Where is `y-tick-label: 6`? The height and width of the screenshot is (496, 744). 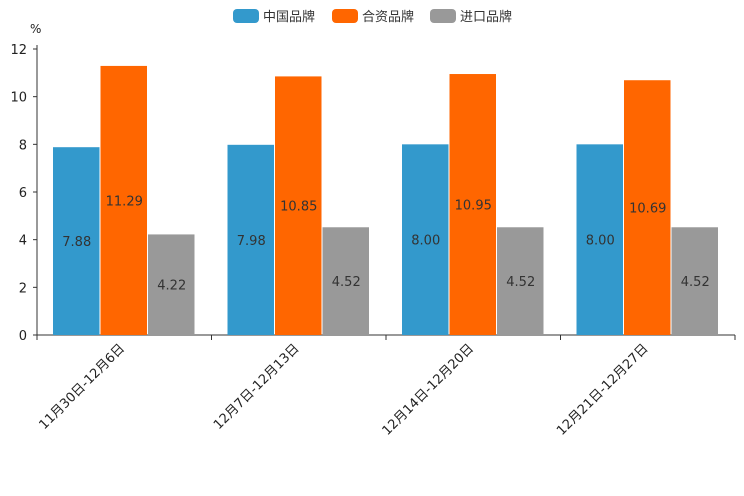 y-tick-label: 6 is located at coordinates (23, 193).